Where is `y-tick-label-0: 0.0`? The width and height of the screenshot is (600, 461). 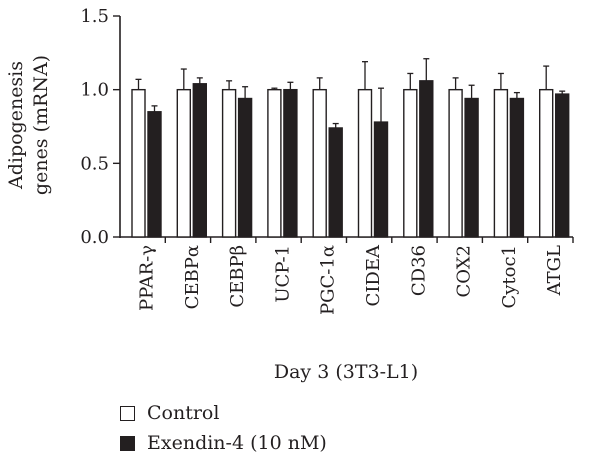 y-tick-label-0: 0.0 is located at coordinates (94, 237).